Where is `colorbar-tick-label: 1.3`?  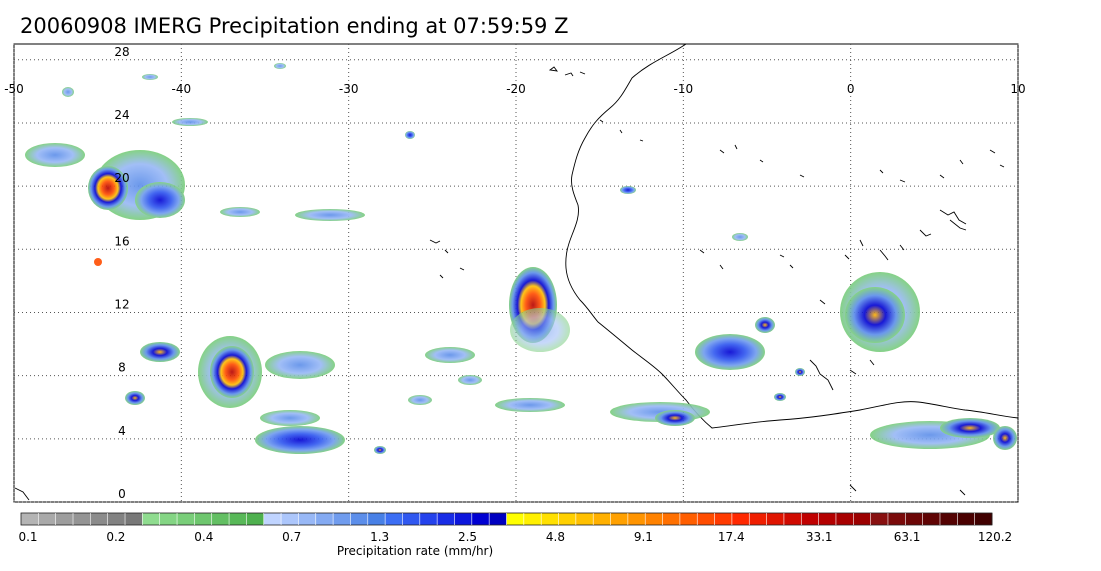 colorbar-tick-label: 1.3 is located at coordinates (379, 537).